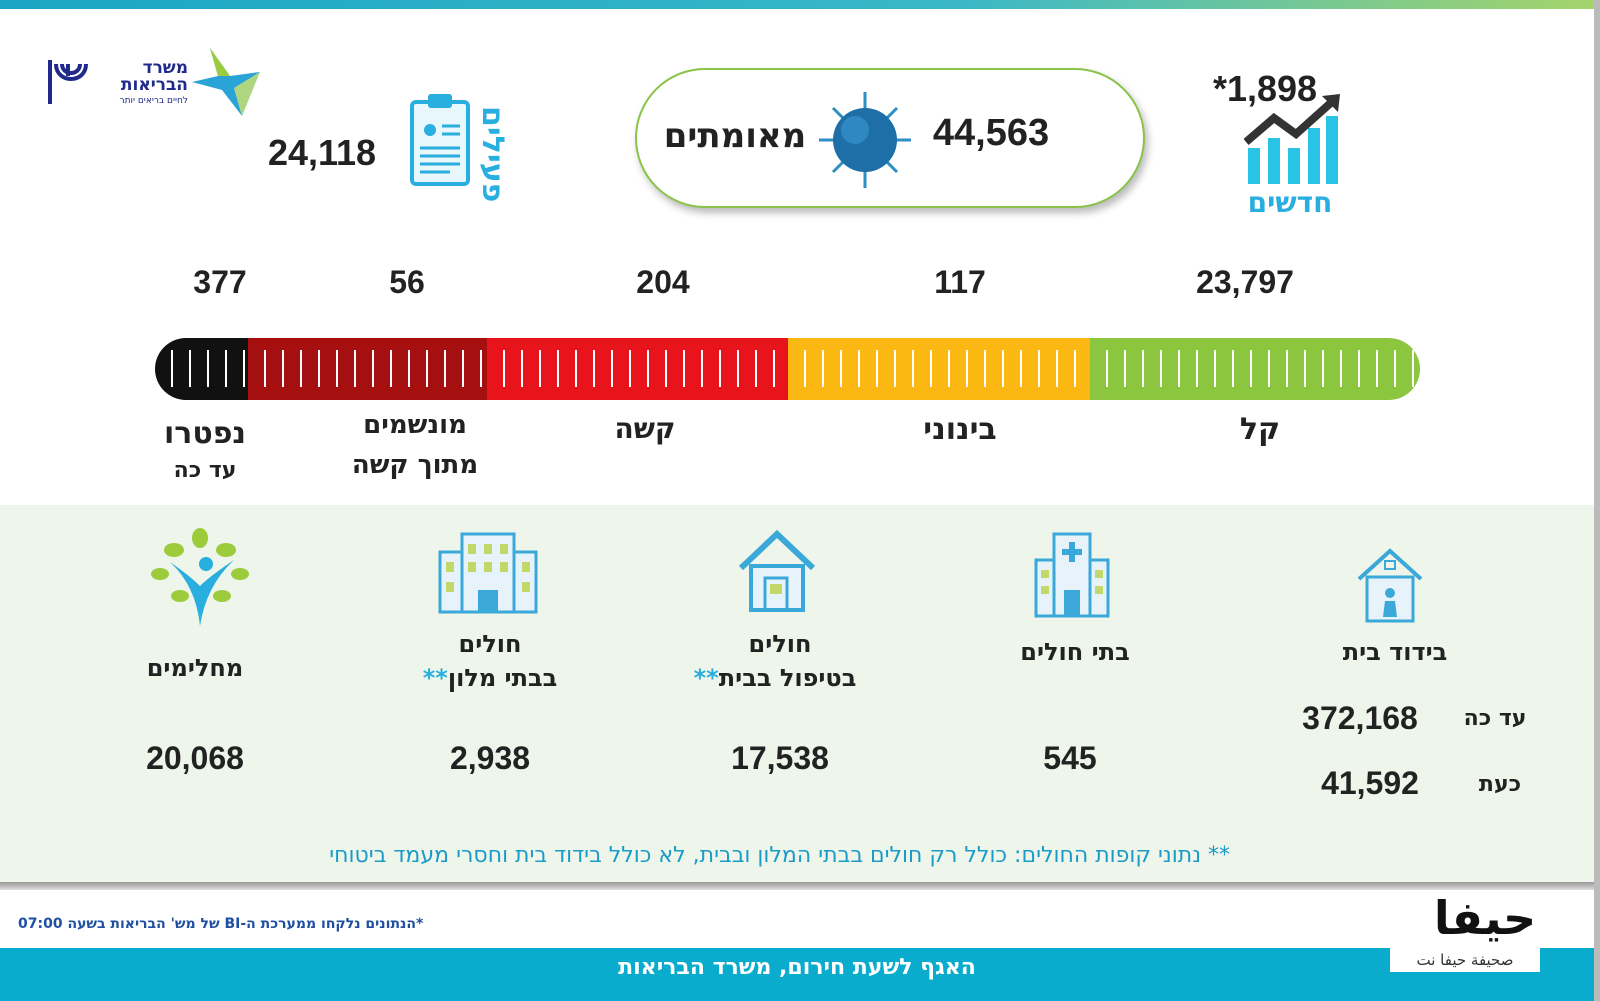 The image size is (1600, 1001). I want to click on severe-label: קשה, so click(645, 428).